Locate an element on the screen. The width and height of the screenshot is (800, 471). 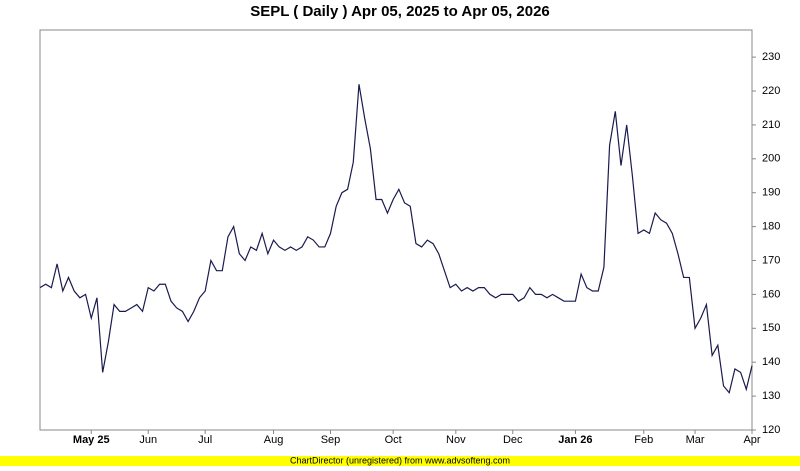
y-tick-label: 180 is located at coordinates (771, 227).